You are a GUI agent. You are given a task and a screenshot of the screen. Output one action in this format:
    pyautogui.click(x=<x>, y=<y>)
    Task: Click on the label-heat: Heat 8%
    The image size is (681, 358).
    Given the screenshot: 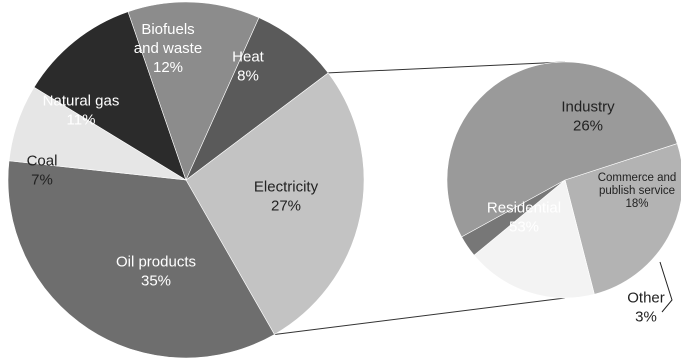 What is the action you would take?
    pyautogui.click(x=248, y=67)
    